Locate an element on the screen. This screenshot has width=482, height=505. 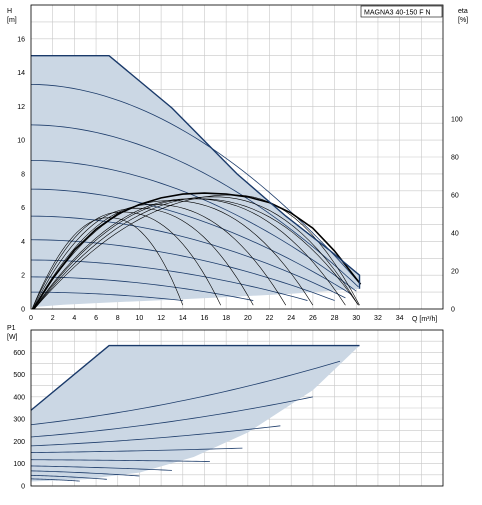
x-axis-label: Q [m³/h] is located at coordinates (424, 319).